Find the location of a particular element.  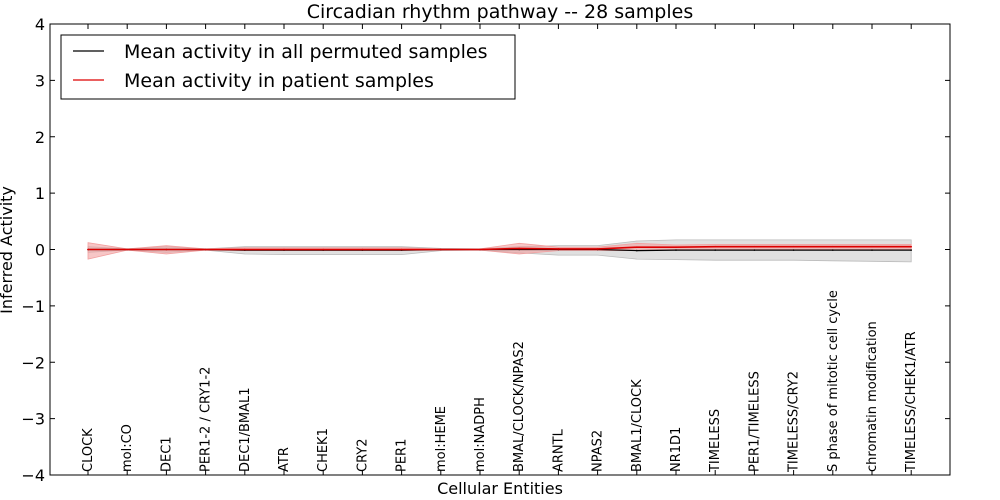

x-axis-title: Cellular Entities is located at coordinates (500, 488).